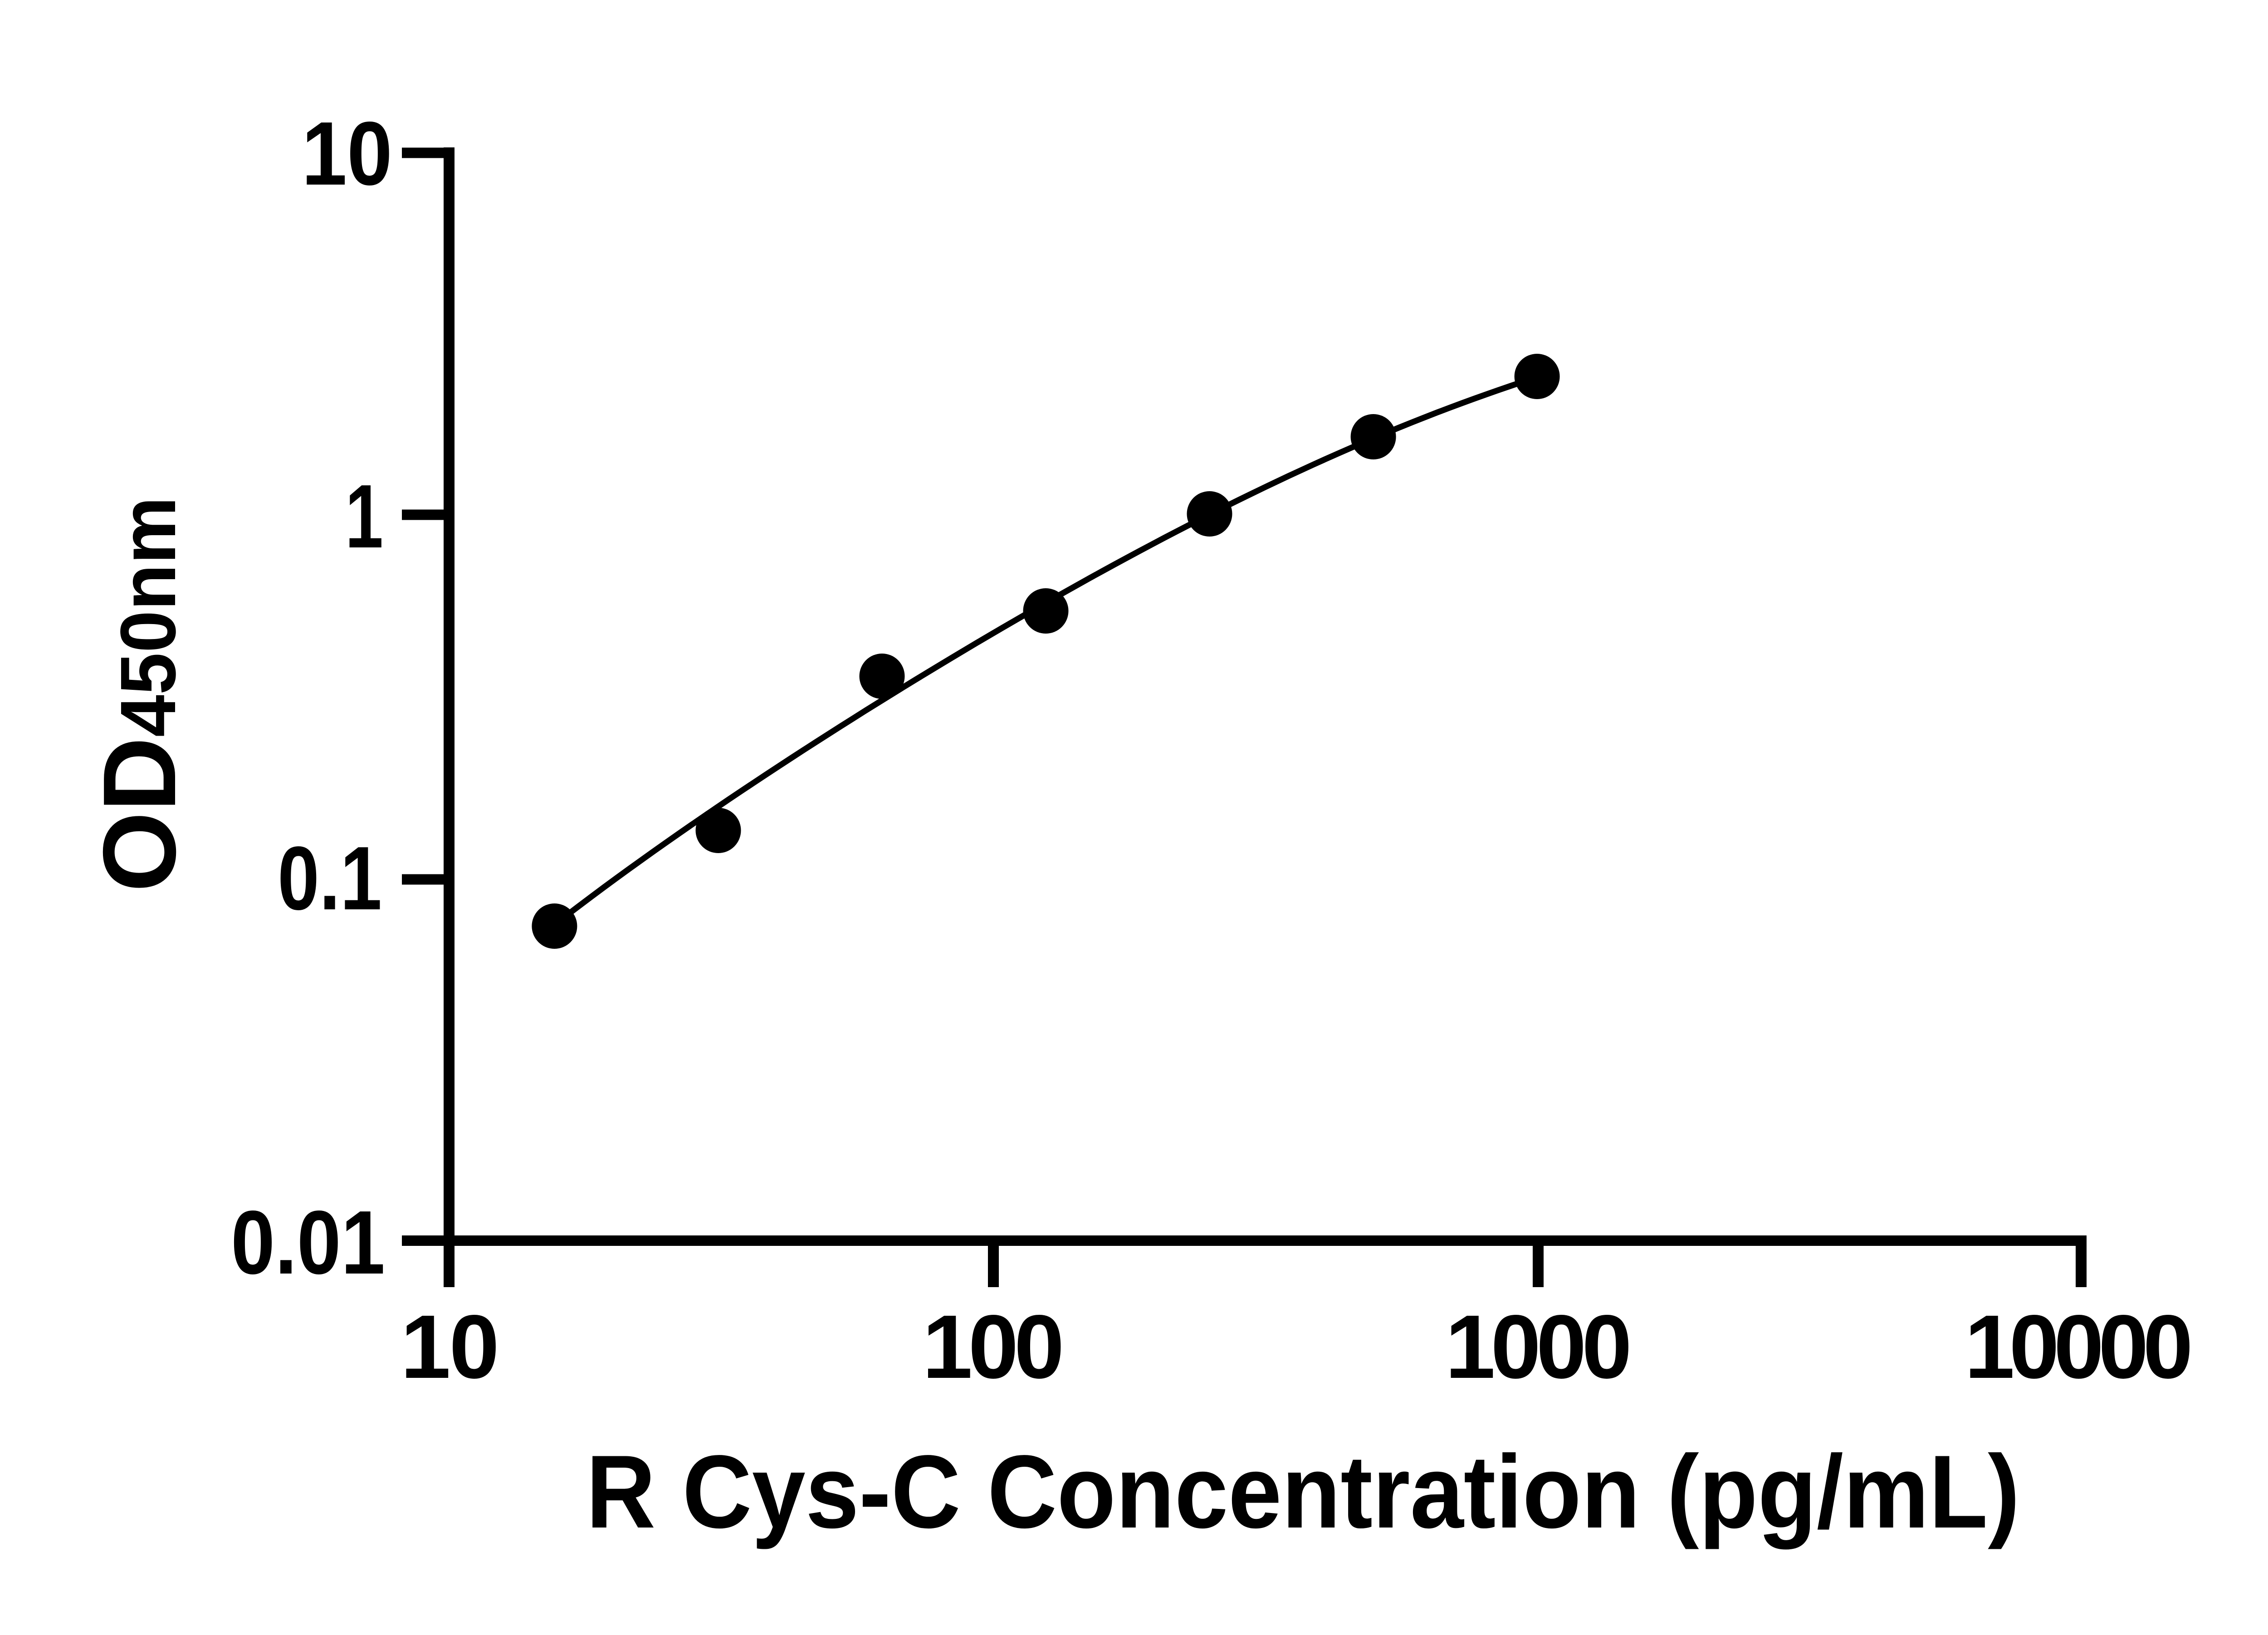 The width and height of the screenshot is (2268, 1635). Describe the element at coordinates (1303, 1492) in the screenshot. I see `svg-text: R Cys-C Concentration (pg/mL)` at that location.